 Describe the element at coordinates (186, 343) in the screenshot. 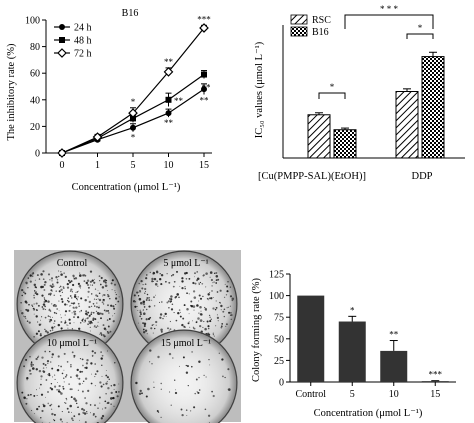

I see `plate-label: 15 μmol L⁻¹` at that location.